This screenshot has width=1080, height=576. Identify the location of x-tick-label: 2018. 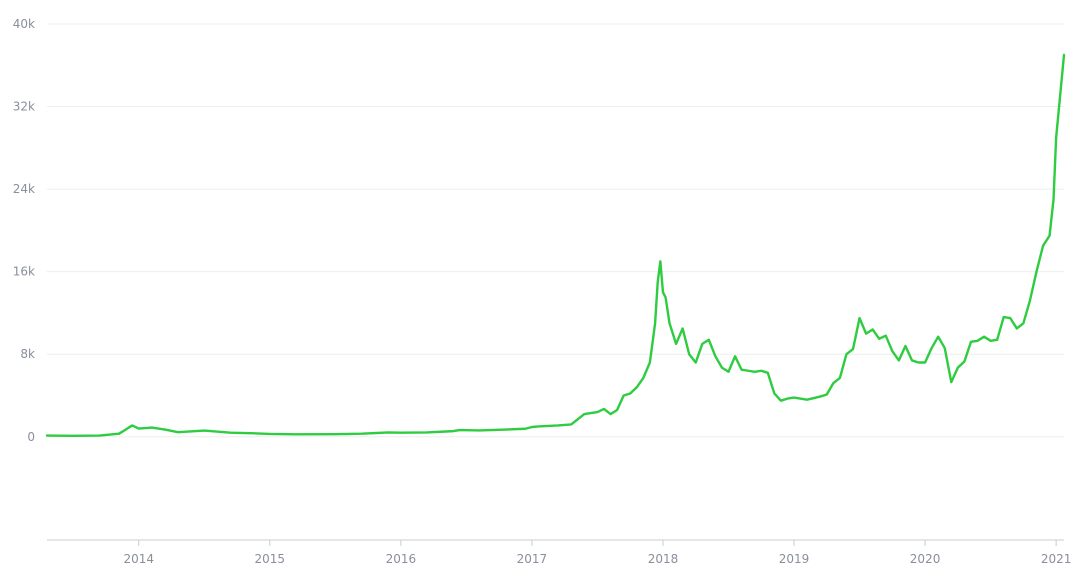
(663, 559).